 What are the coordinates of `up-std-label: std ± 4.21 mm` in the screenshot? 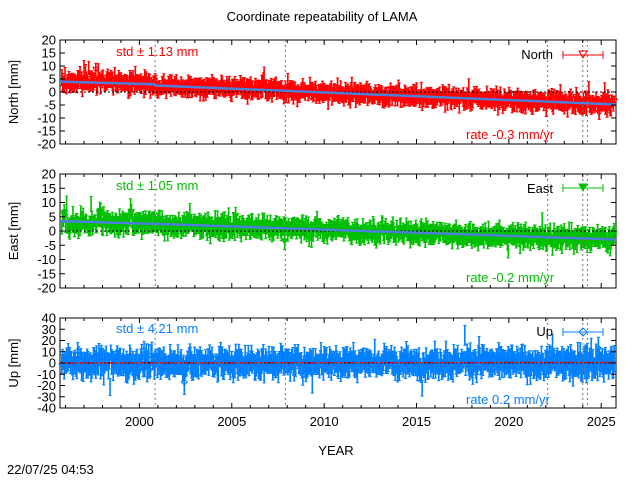 It's located at (157, 328).